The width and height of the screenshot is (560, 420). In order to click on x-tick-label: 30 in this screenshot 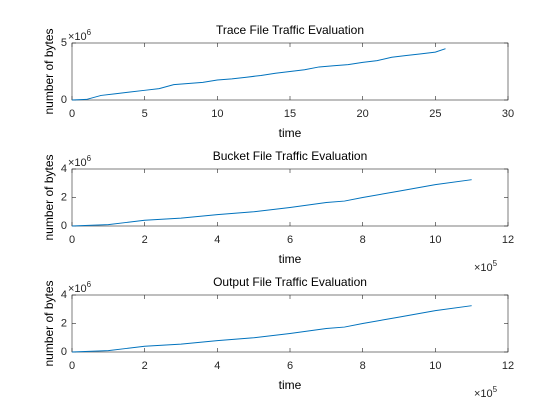, I will do `click(508, 114)`.